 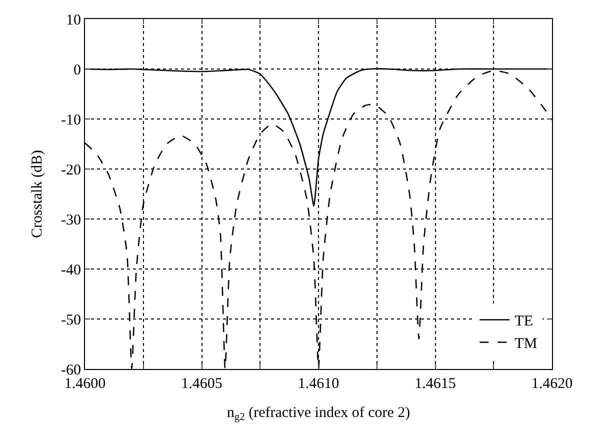 What do you see at coordinates (435, 384) in the screenshot?
I see `x-tick-label: 1.4615` at bounding box center [435, 384].